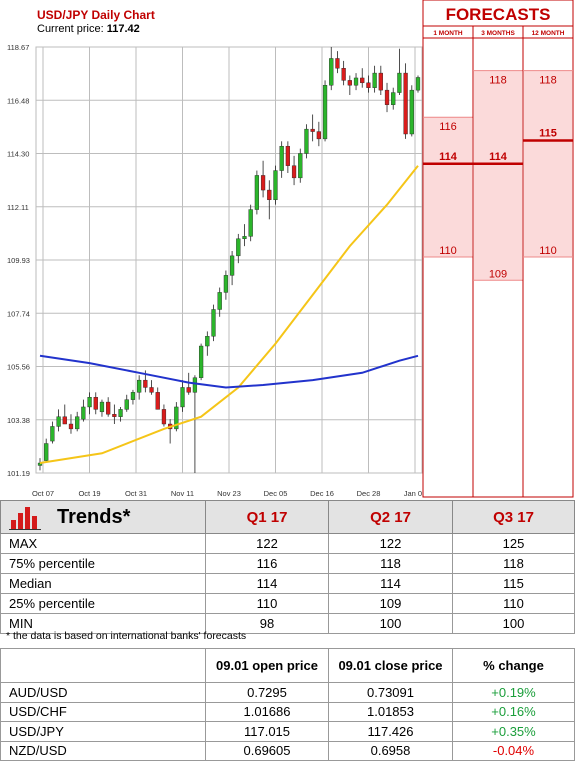  What do you see at coordinates (123, 29) in the screenshot?
I see `current-price-value: 117.42` at bounding box center [123, 29].